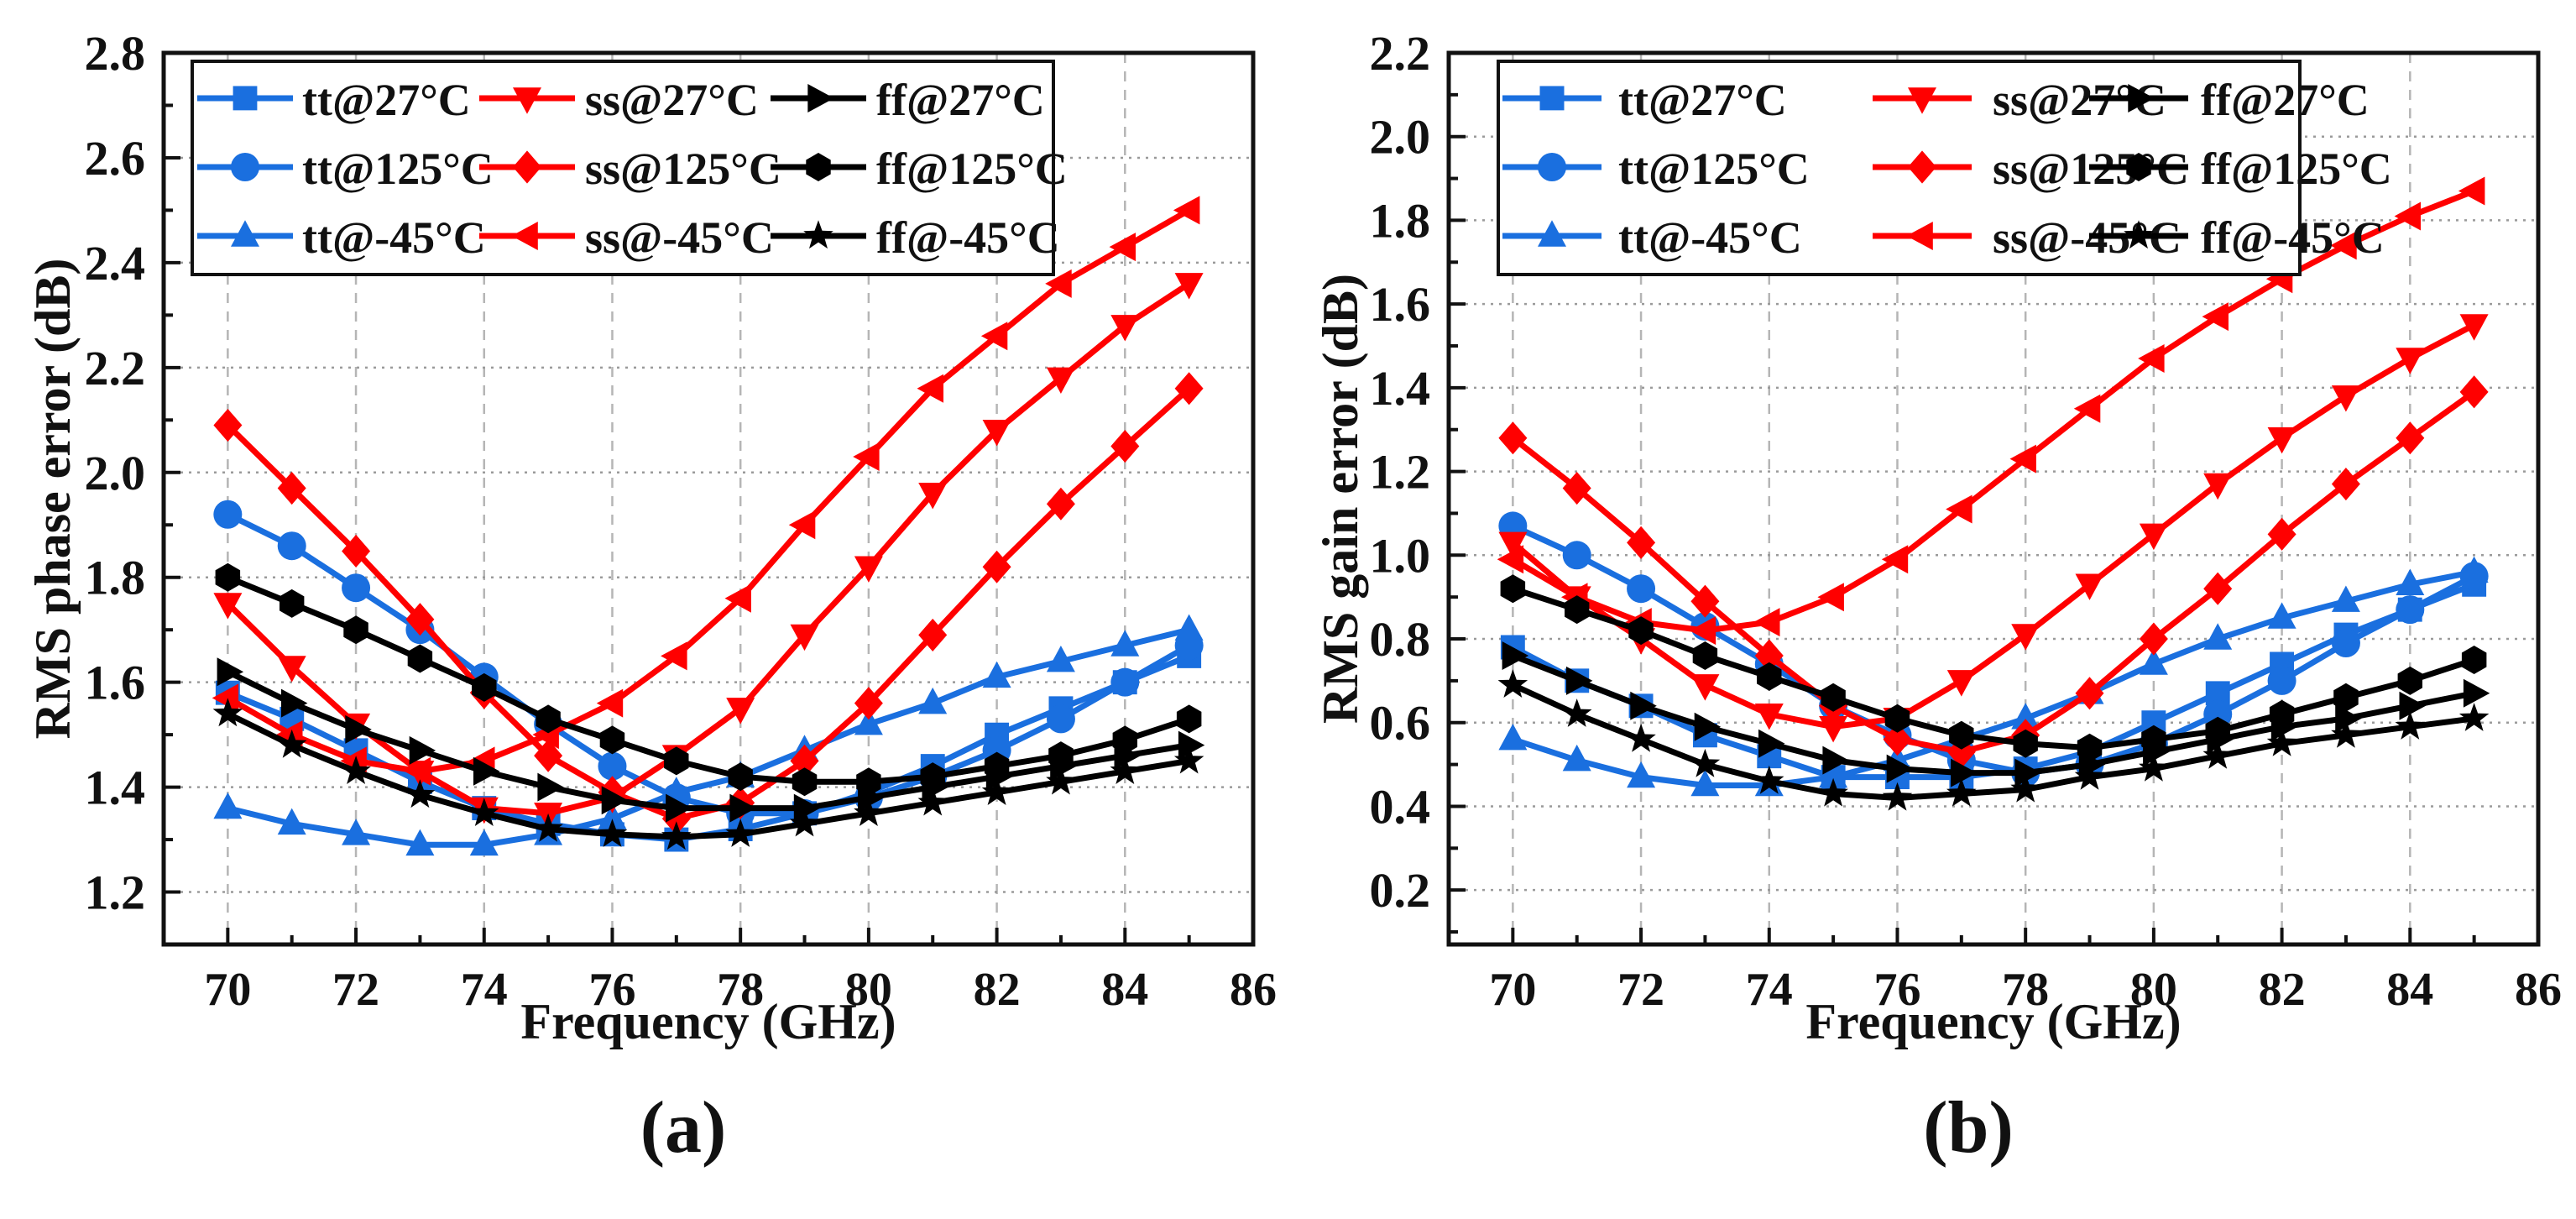 This screenshot has width=2576, height=1219. I want to click on legend-entry: ff@-45°C, so click(915, 237).